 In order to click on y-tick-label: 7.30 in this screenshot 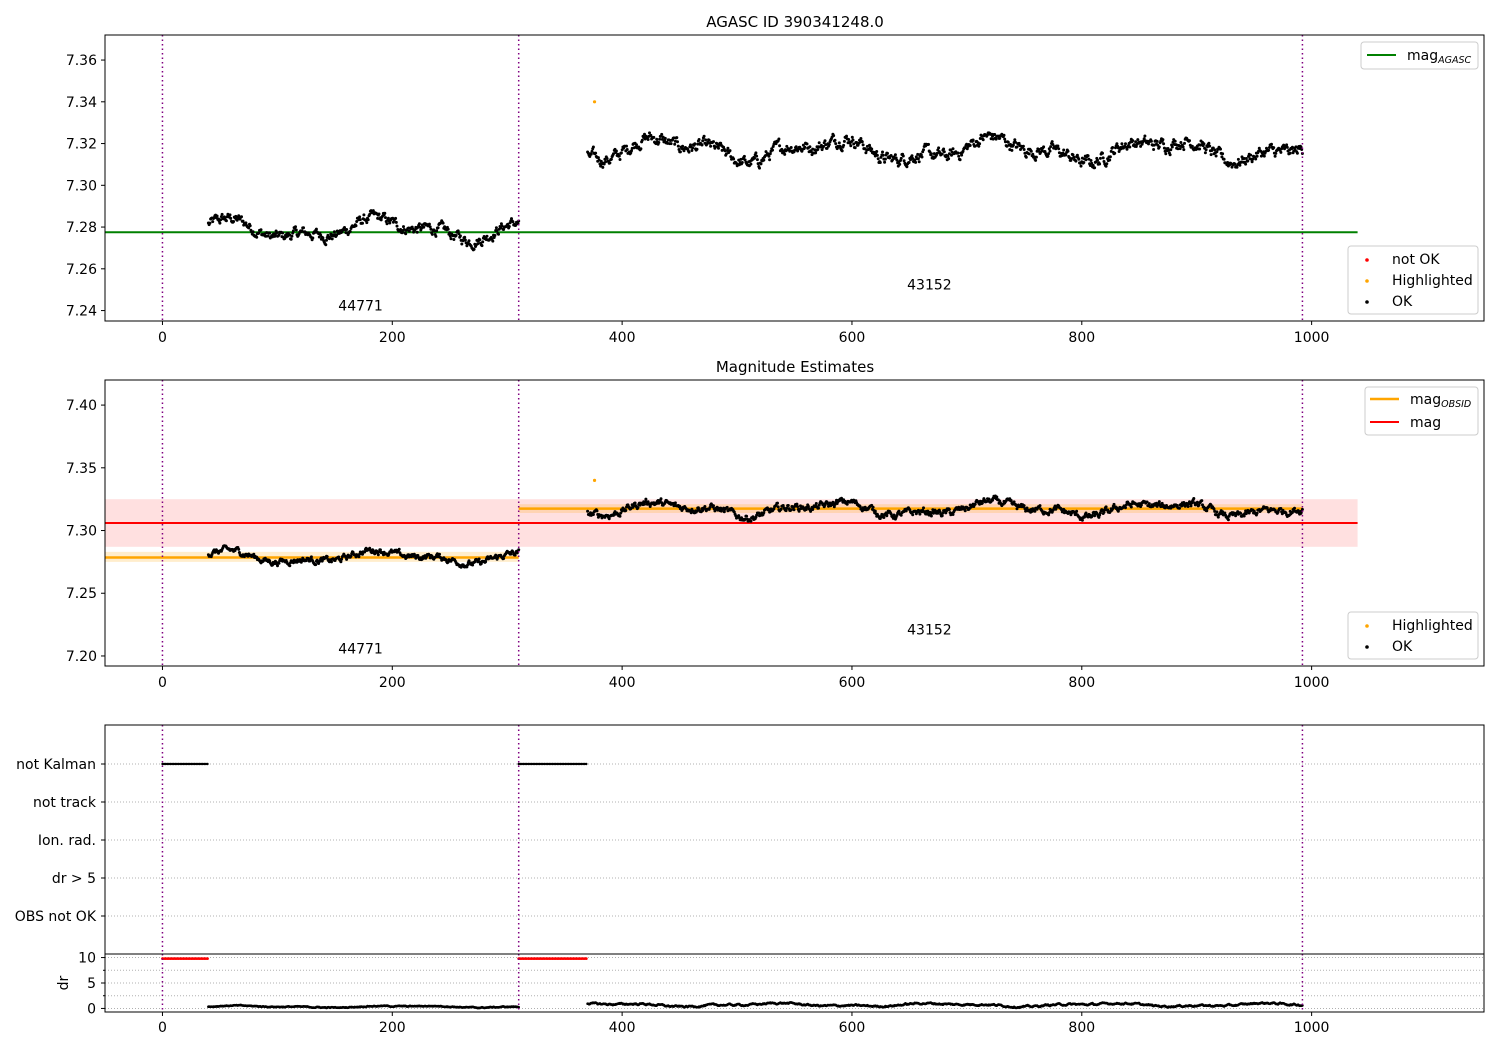, I will do `click(81, 532)`.